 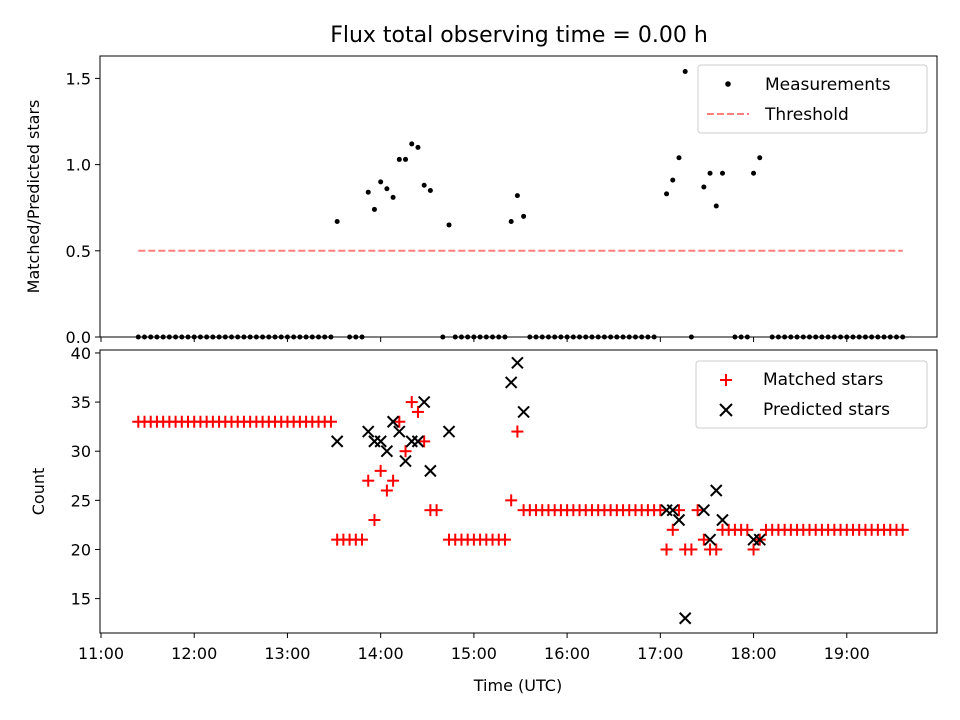 What do you see at coordinates (381, 653) in the screenshot?
I see `count-x-tick-label: 14:00` at bounding box center [381, 653].